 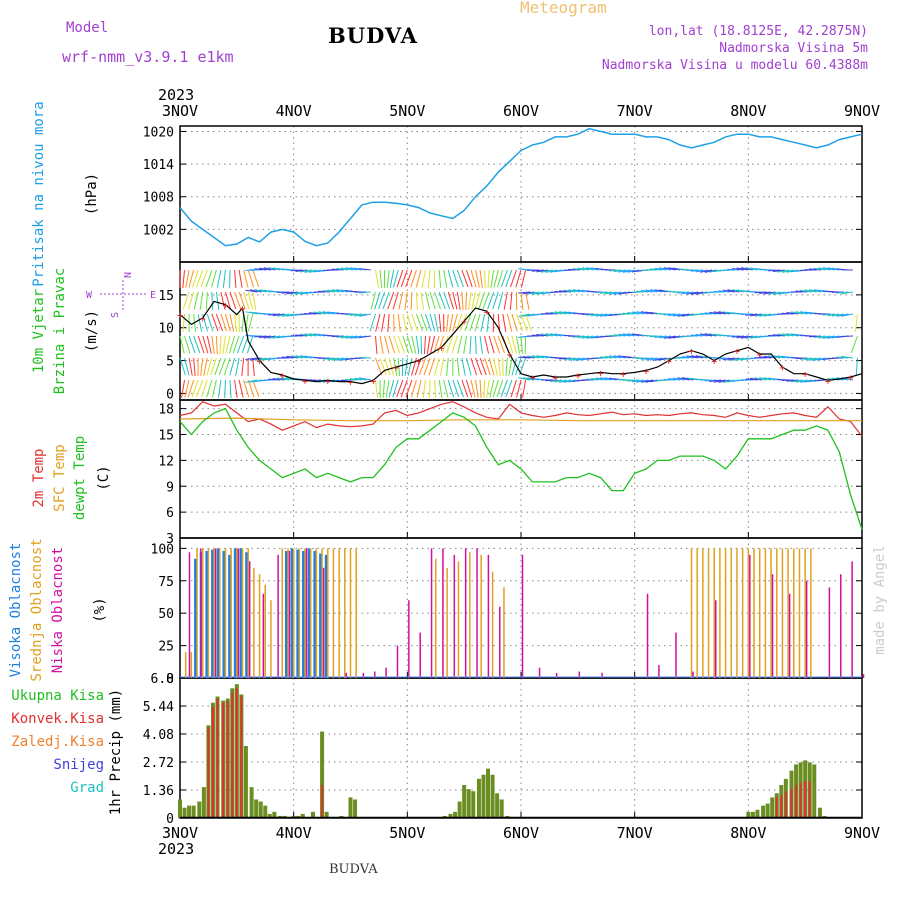 What do you see at coordinates (176, 95) in the screenshot?
I see `year-label-top: 2023` at bounding box center [176, 95].